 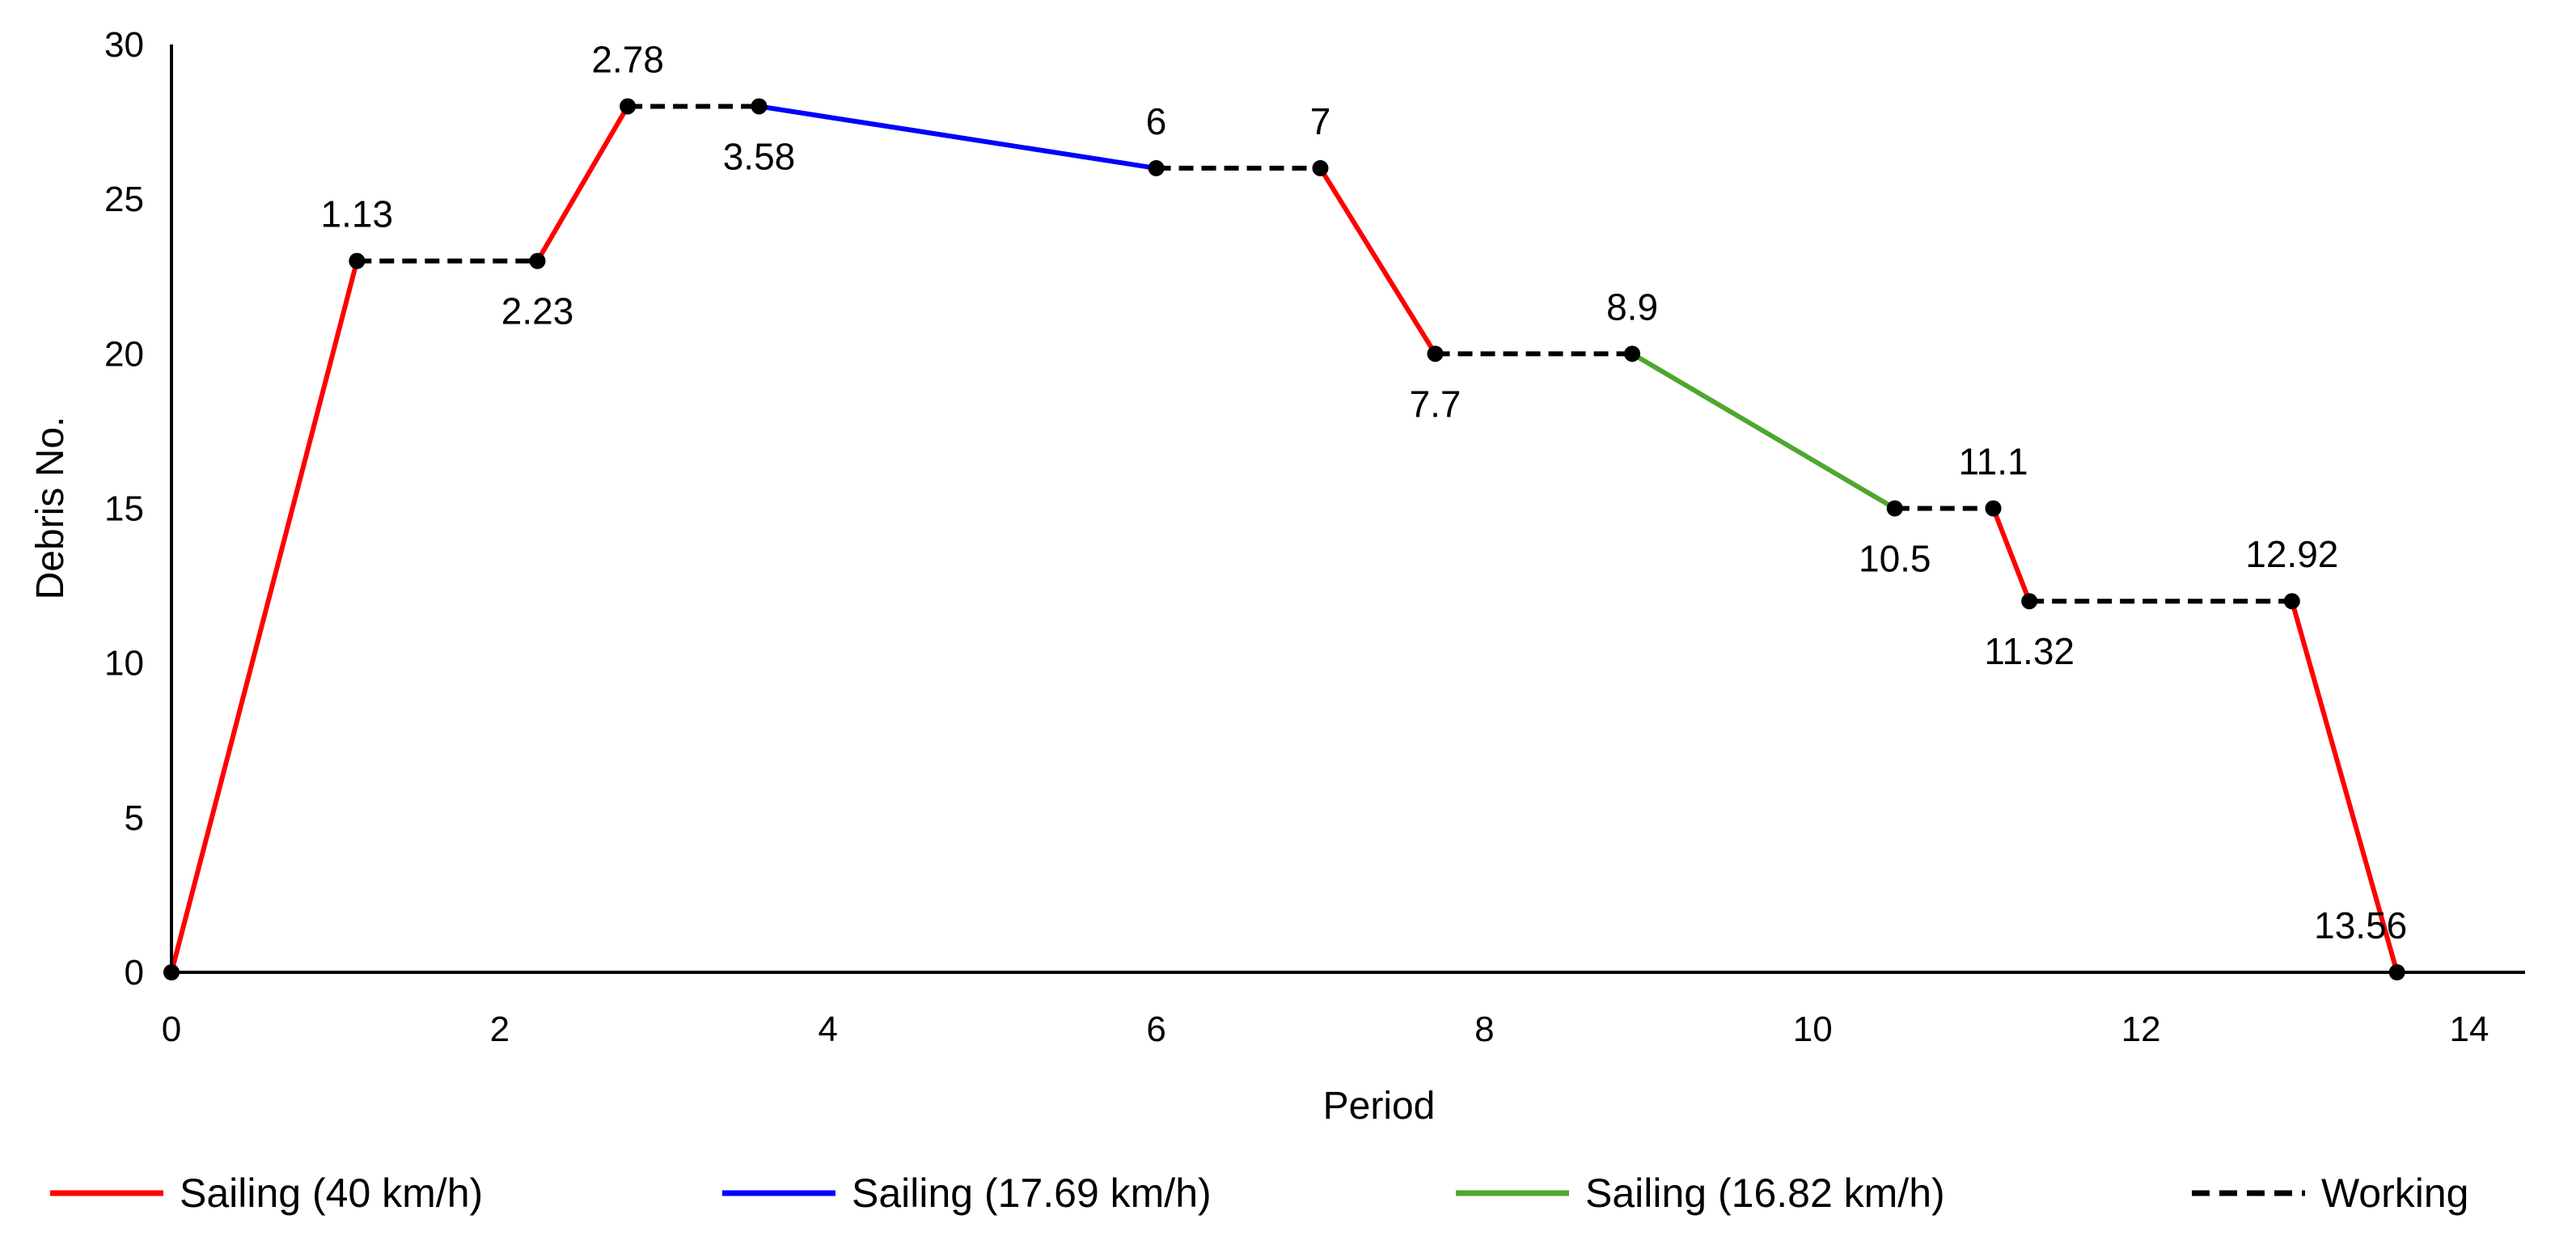 I want to click on point-label: 1.13, so click(x=358, y=214).